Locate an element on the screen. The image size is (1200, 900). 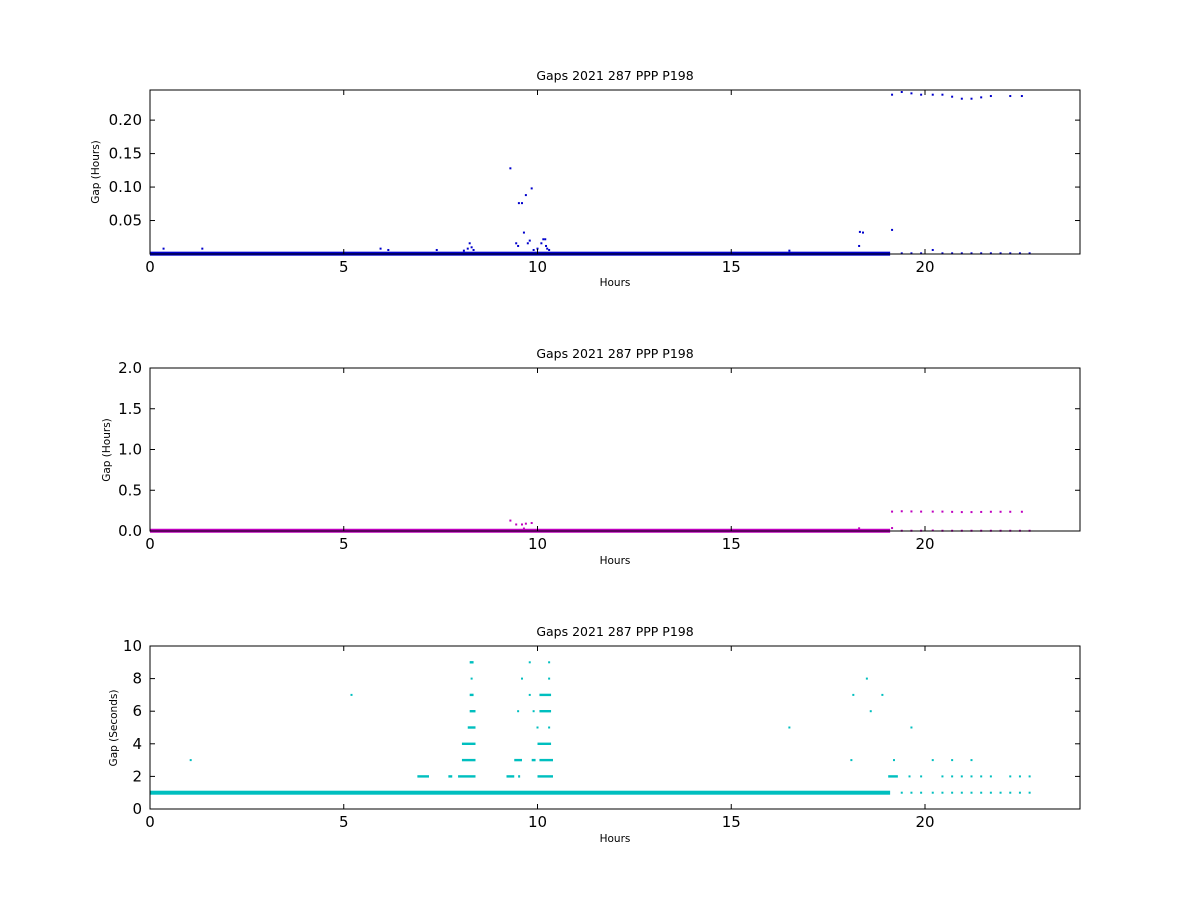
subplot-1-ytick-label: 0.05 is located at coordinates (125, 221).